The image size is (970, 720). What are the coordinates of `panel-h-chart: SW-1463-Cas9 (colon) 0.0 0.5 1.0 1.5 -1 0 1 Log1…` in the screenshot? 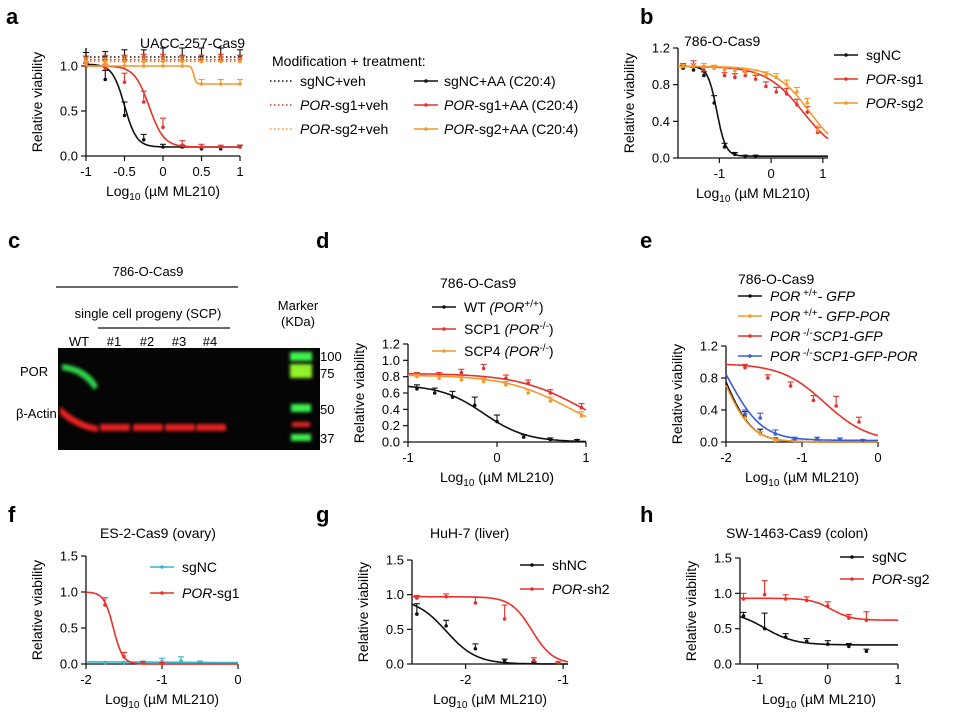 It's located at (806, 618).